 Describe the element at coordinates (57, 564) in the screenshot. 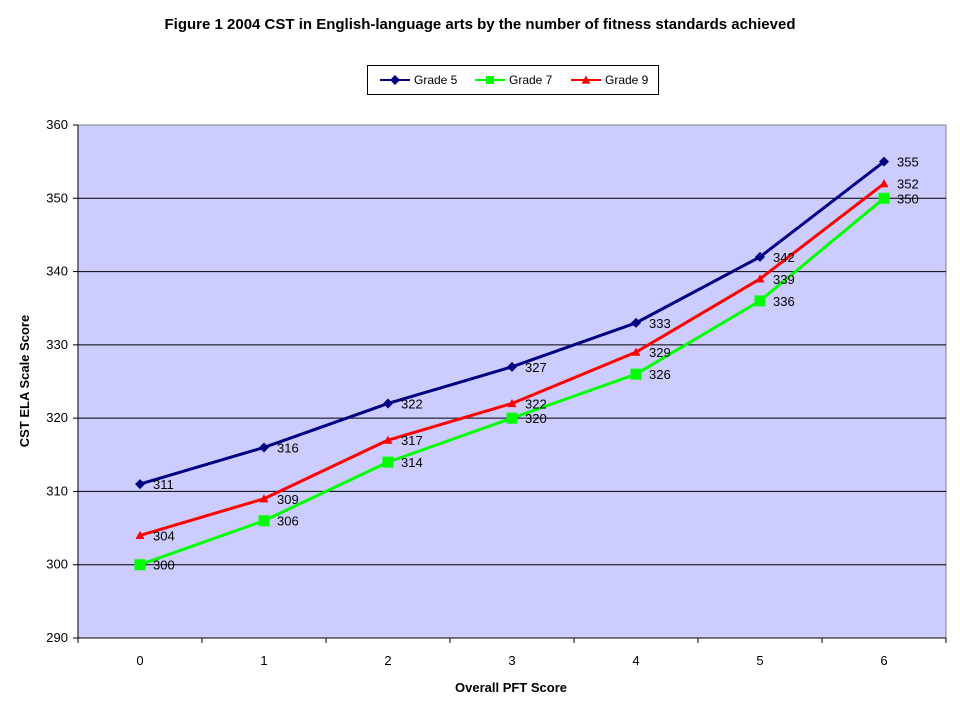

I see `y-tick-label: 300` at that location.